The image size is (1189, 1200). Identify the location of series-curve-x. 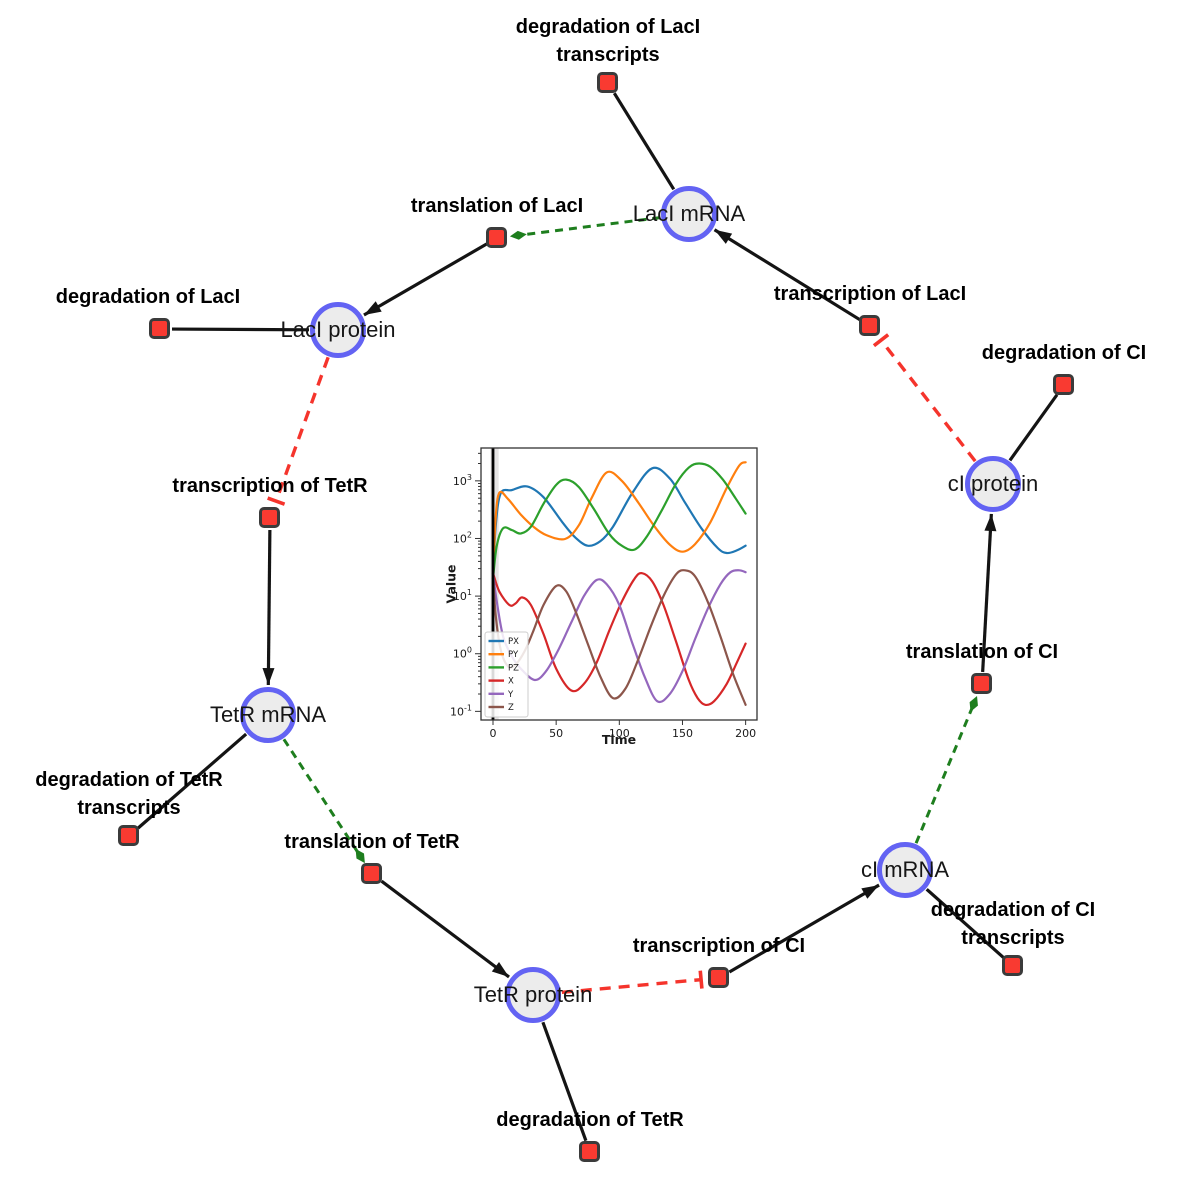
(619, 639).